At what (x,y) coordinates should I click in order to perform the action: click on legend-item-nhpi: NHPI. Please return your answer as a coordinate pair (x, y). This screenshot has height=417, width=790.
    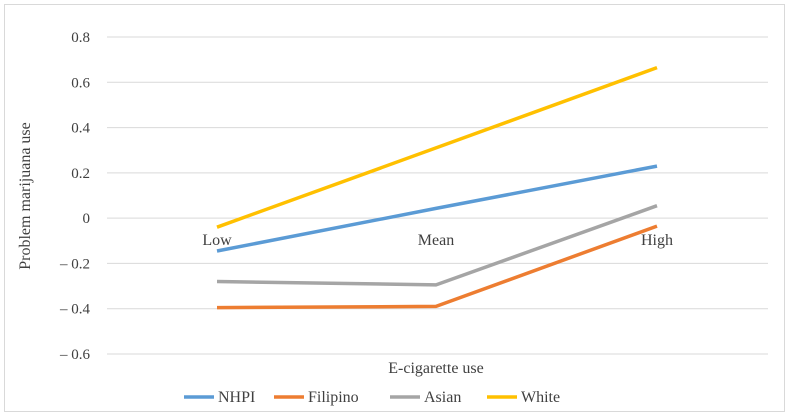
    Looking at the image, I should click on (219, 397).